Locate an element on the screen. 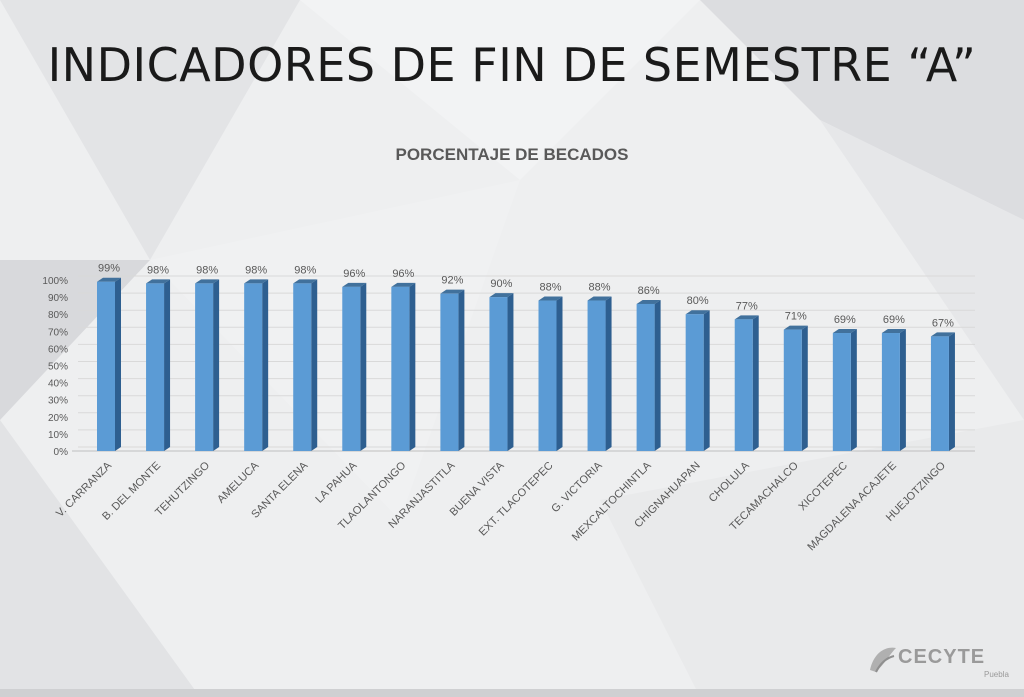 This screenshot has width=1024, height=697. category-label: G. VICTORIA is located at coordinates (577, 487).